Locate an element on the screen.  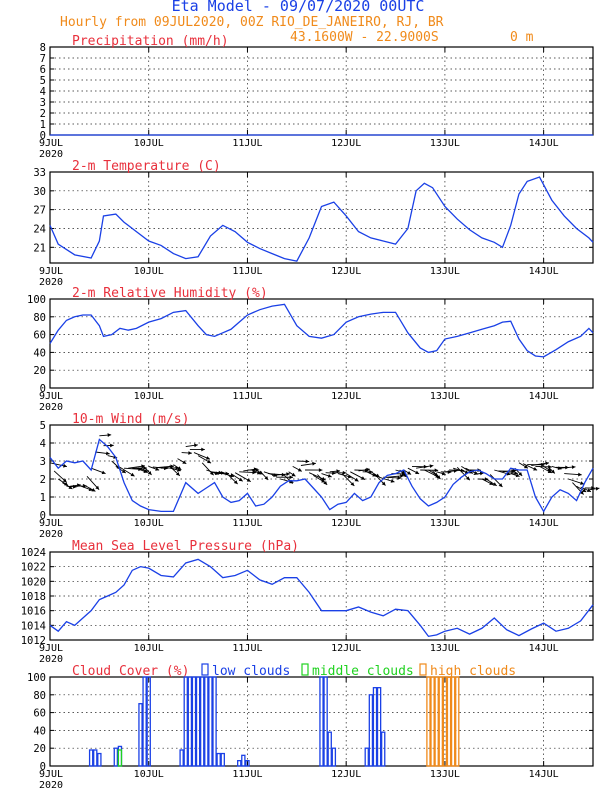
y-tick-label: 0 is located at coordinates (43, 389).